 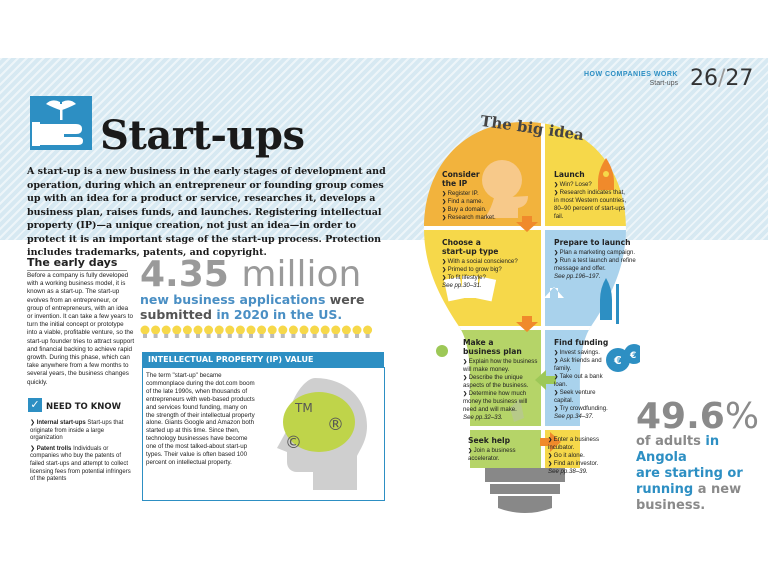 I want to click on list-item: Find a name., so click(x=482, y=202).